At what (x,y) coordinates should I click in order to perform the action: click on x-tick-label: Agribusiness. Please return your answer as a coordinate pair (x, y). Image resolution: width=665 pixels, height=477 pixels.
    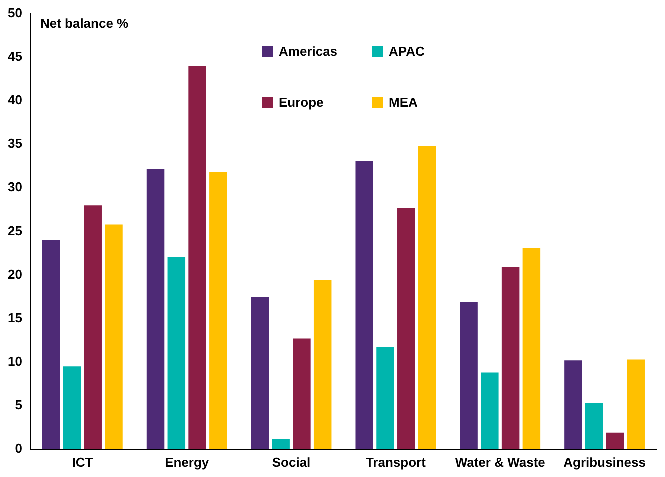
    Looking at the image, I should click on (605, 462).